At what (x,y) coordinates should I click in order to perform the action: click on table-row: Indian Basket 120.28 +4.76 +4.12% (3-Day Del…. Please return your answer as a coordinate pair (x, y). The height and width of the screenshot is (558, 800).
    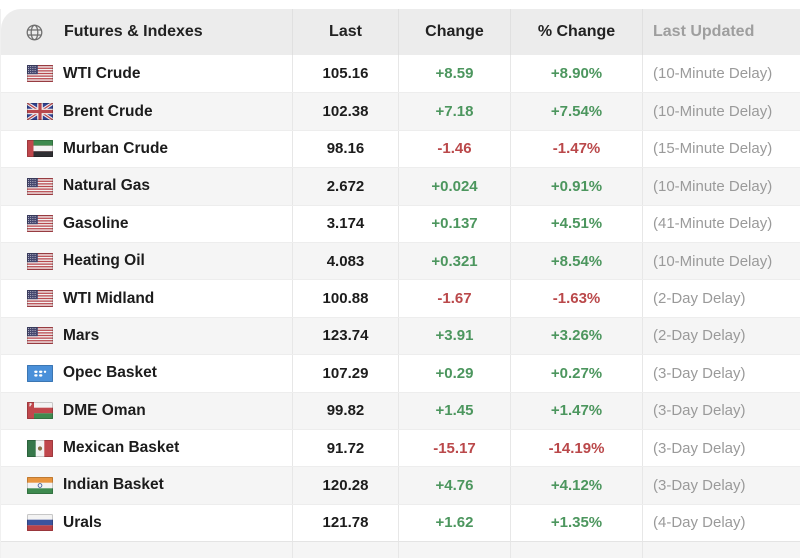
    Looking at the image, I should click on (400, 485).